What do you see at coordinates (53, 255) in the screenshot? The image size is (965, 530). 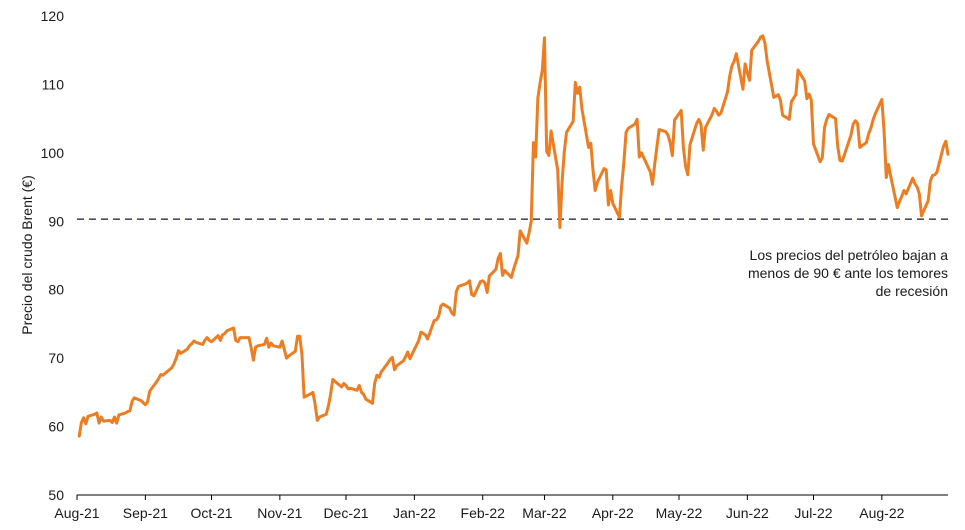 I see `y-axis: 50 60 70 80 90 100 110 120` at bounding box center [53, 255].